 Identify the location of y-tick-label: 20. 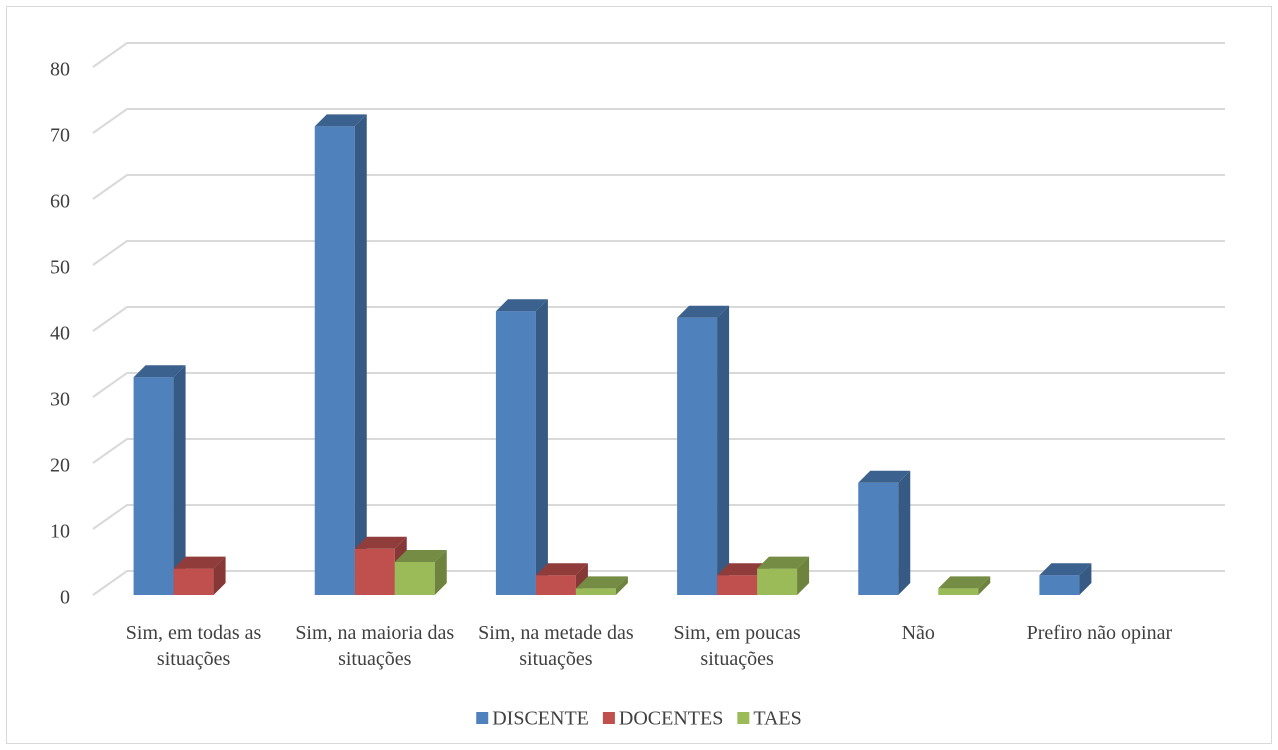
(60, 466).